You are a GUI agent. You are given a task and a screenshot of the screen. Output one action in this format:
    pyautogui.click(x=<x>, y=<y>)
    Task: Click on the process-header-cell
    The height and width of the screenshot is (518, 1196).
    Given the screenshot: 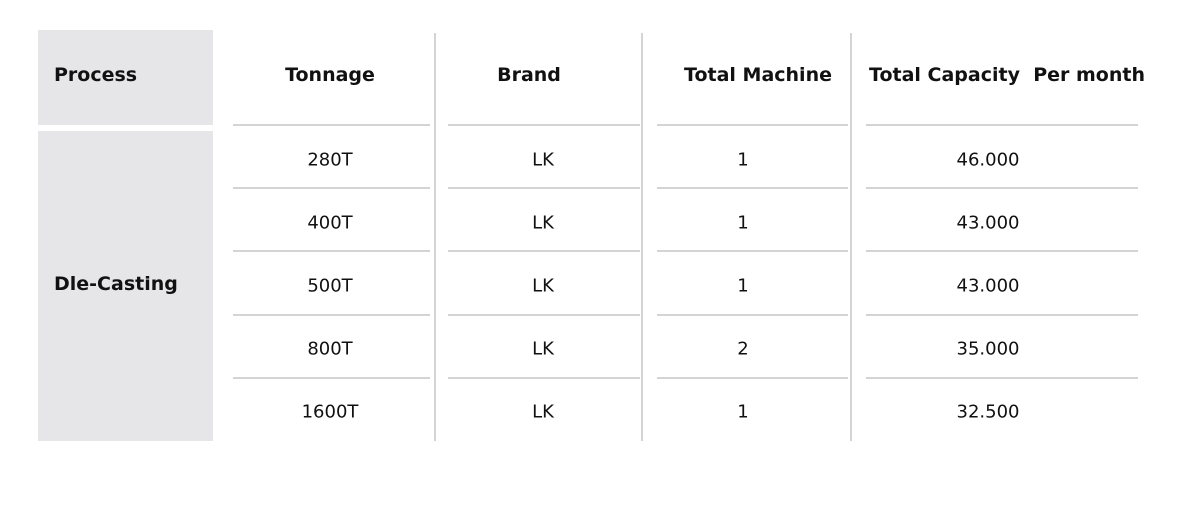 What is the action you would take?
    pyautogui.click(x=125, y=77)
    